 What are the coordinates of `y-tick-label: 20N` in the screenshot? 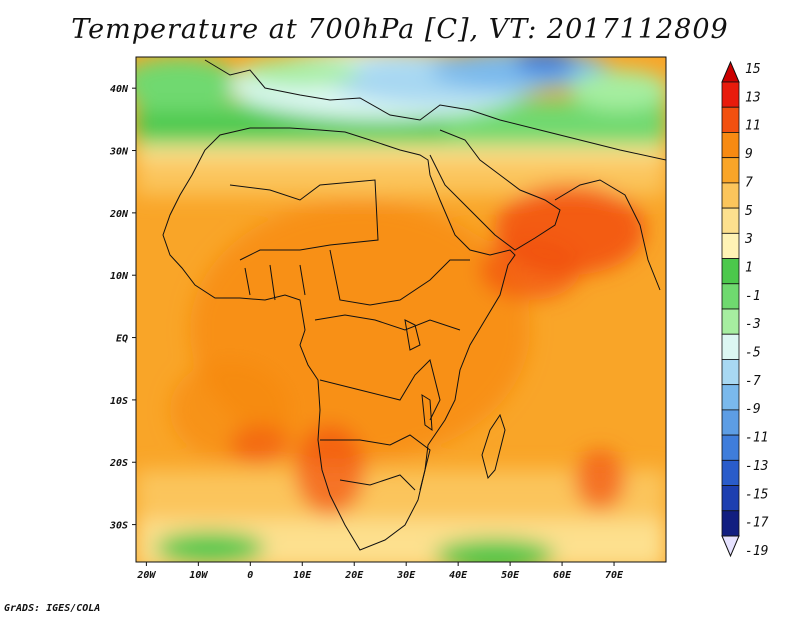 It's located at (119, 214).